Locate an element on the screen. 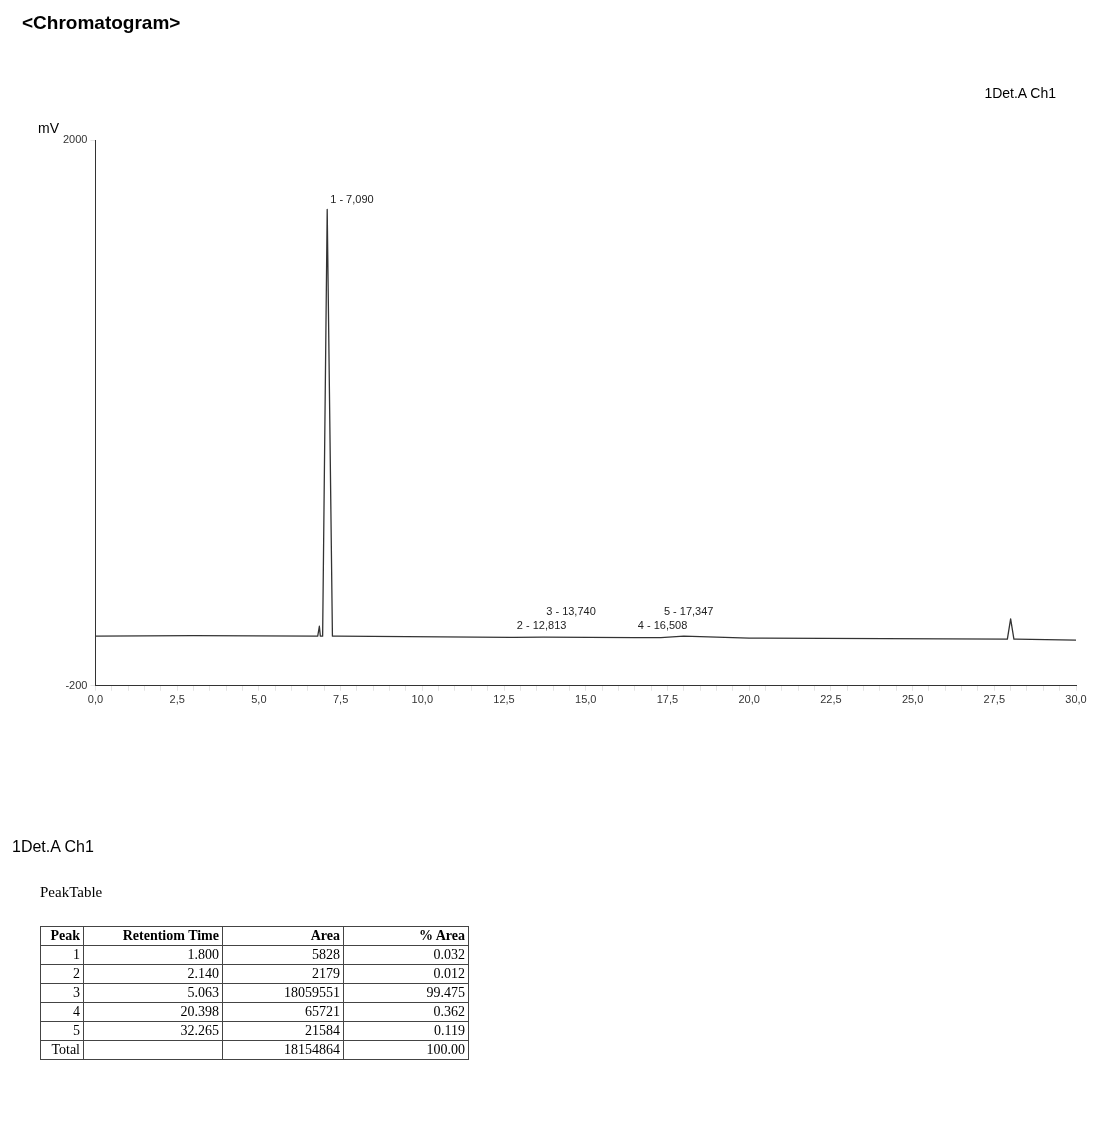 Image resolution: width=1106 pixels, height=1138 pixels. annotation: 4 - 16,508 is located at coordinates (662, 625).